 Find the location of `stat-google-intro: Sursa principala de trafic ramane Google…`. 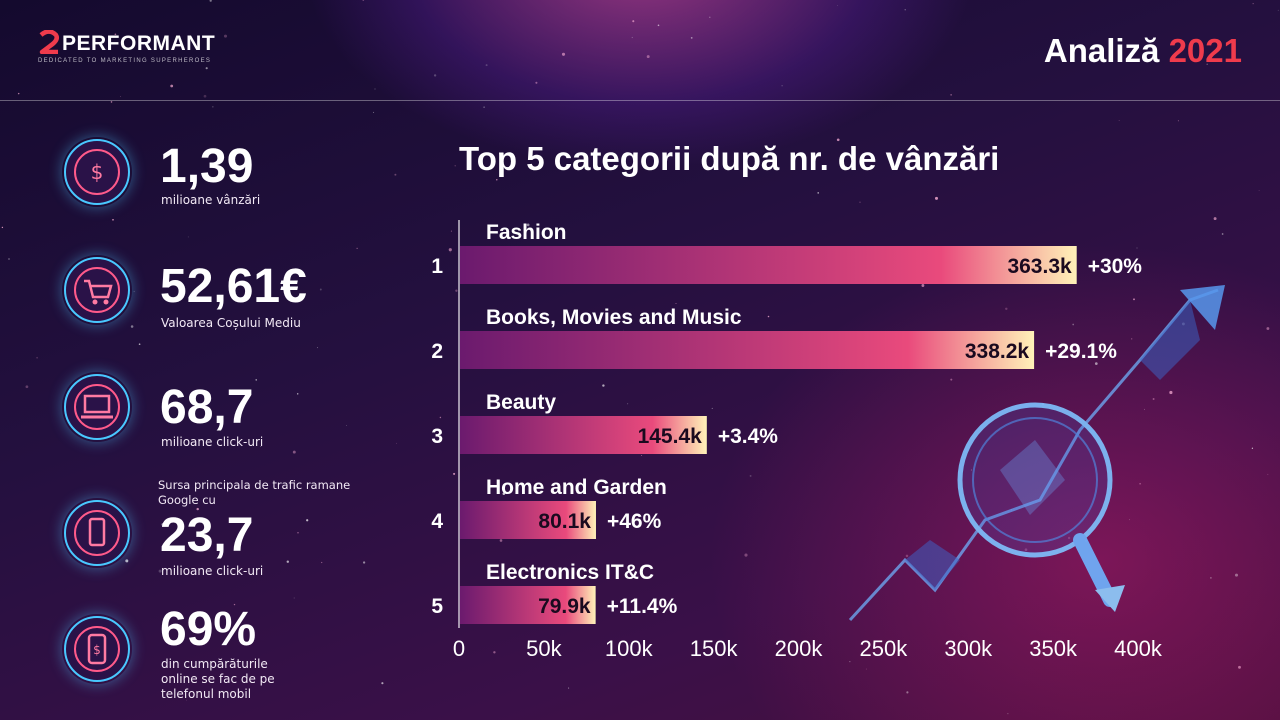

stat-google-intro: Sursa principala de trafic ramane Google… is located at coordinates (254, 492).